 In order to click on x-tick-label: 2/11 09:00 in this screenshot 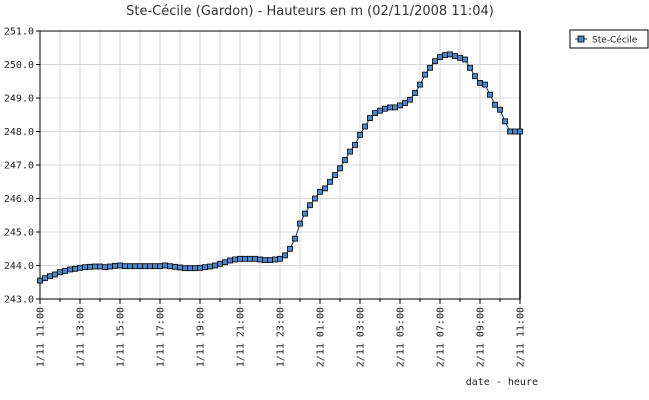, I will do `click(481, 337)`.